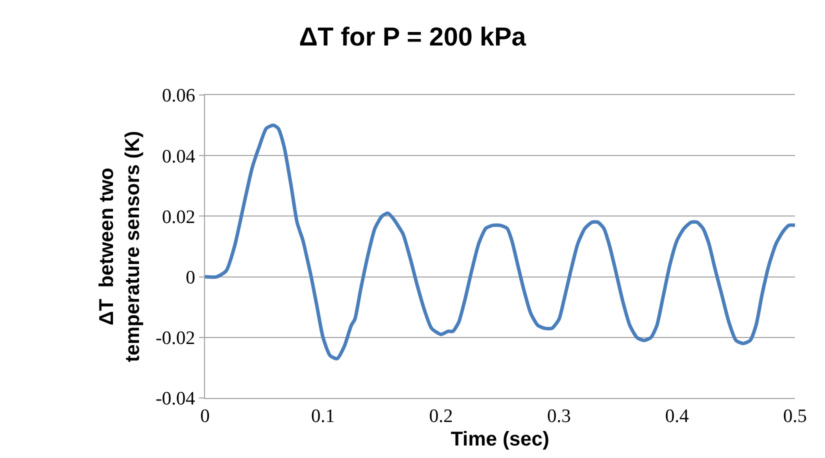 The image size is (825, 458). Describe the element at coordinates (179, 157) in the screenshot. I see `y-tick-label: 0.04` at that location.